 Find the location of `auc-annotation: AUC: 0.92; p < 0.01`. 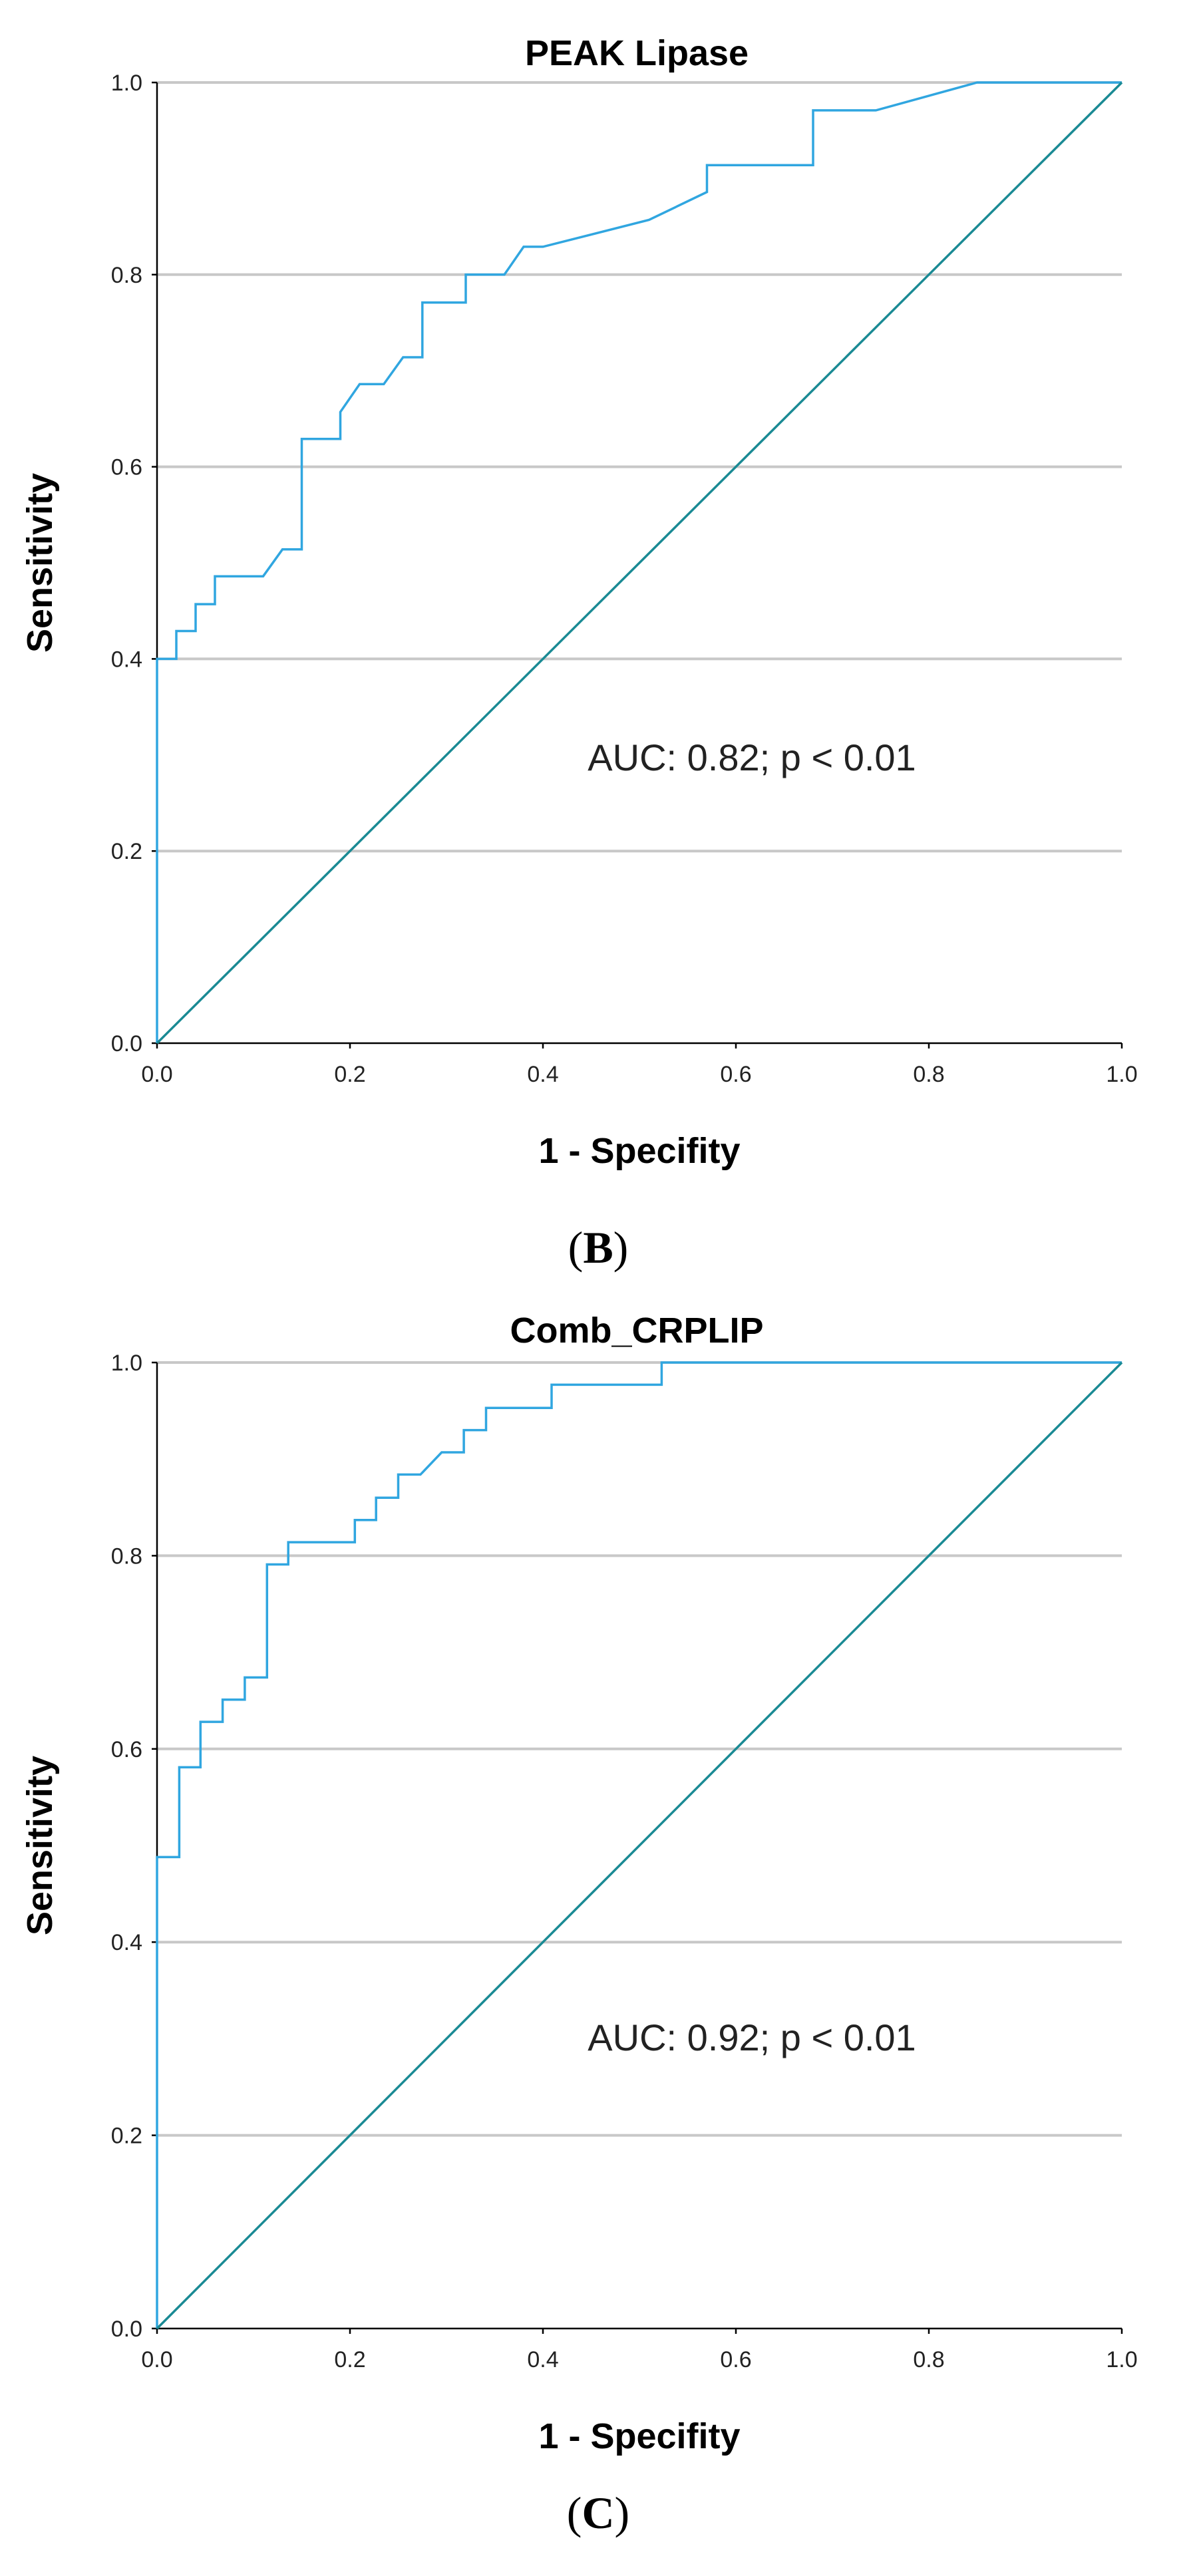

auc-annotation: AUC: 0.92; p < 0.01 is located at coordinates (752, 2037).